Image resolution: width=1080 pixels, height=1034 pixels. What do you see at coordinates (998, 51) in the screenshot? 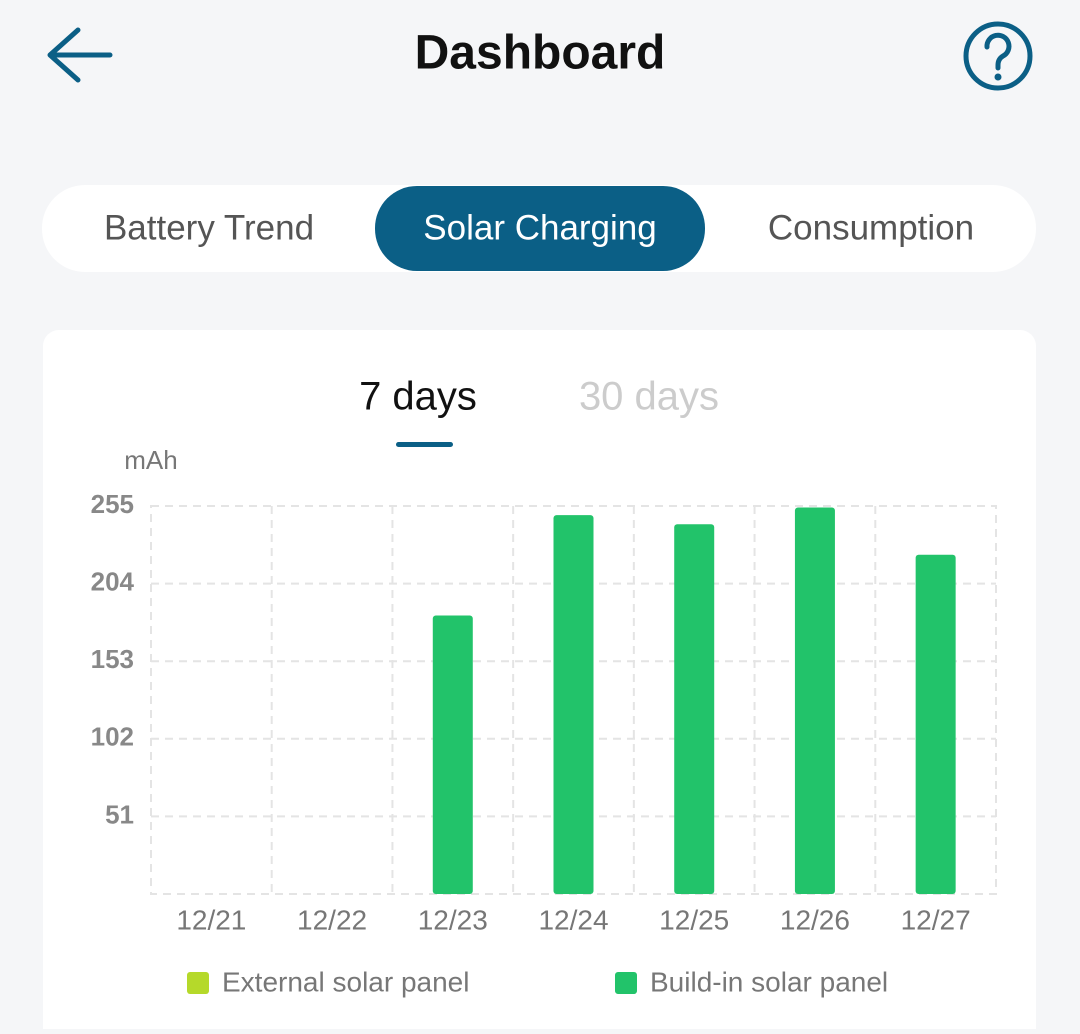
I see `help-glyph` at bounding box center [998, 51].